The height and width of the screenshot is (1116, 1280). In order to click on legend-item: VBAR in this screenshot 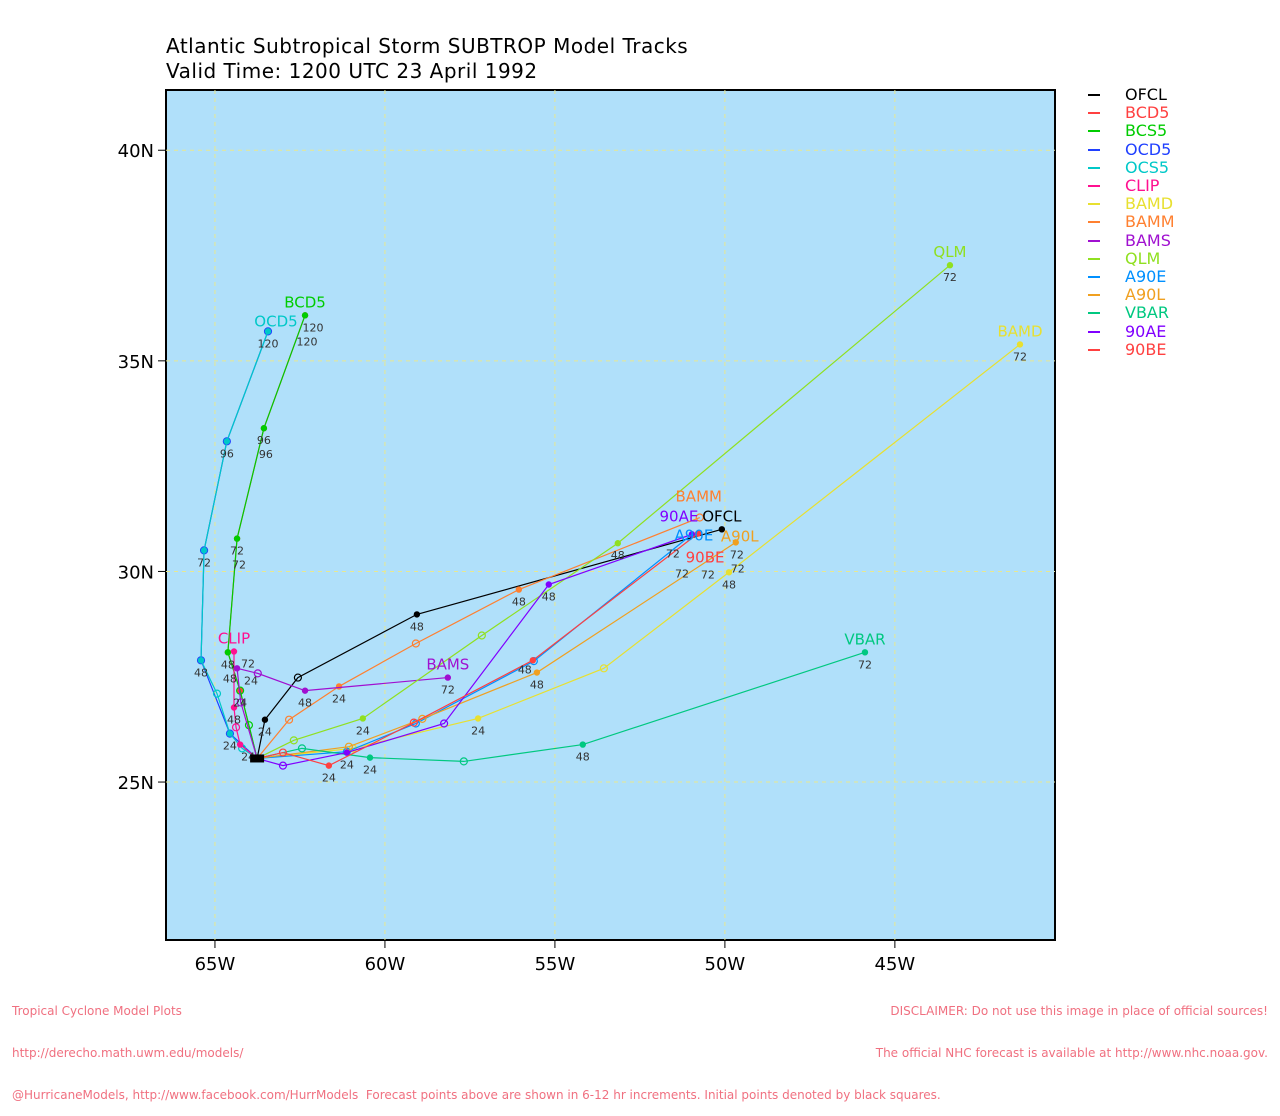, I will do `click(1131, 313)`.